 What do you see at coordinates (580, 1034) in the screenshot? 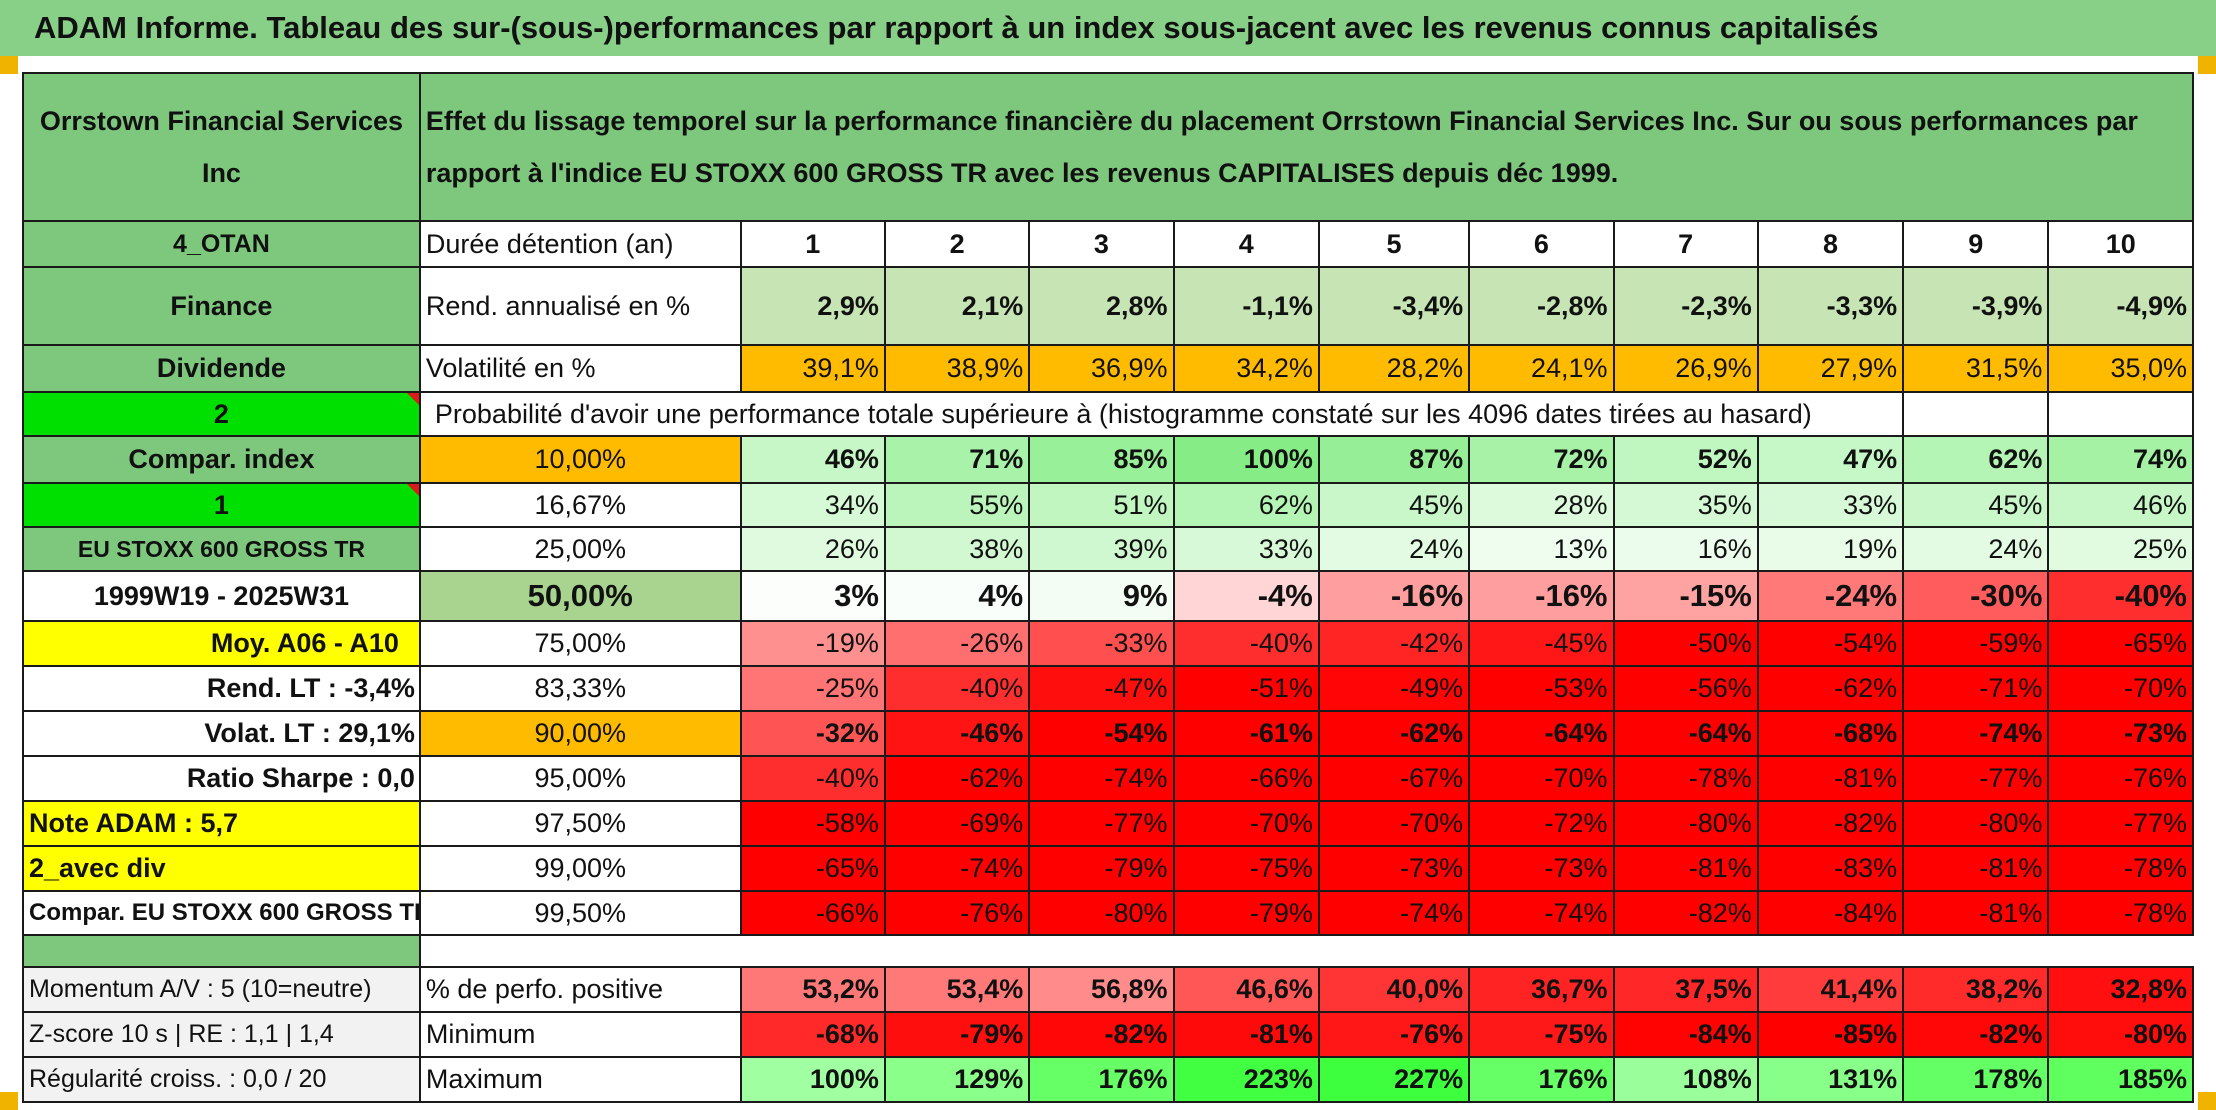
I see `minimum-label: Minimum` at bounding box center [580, 1034].